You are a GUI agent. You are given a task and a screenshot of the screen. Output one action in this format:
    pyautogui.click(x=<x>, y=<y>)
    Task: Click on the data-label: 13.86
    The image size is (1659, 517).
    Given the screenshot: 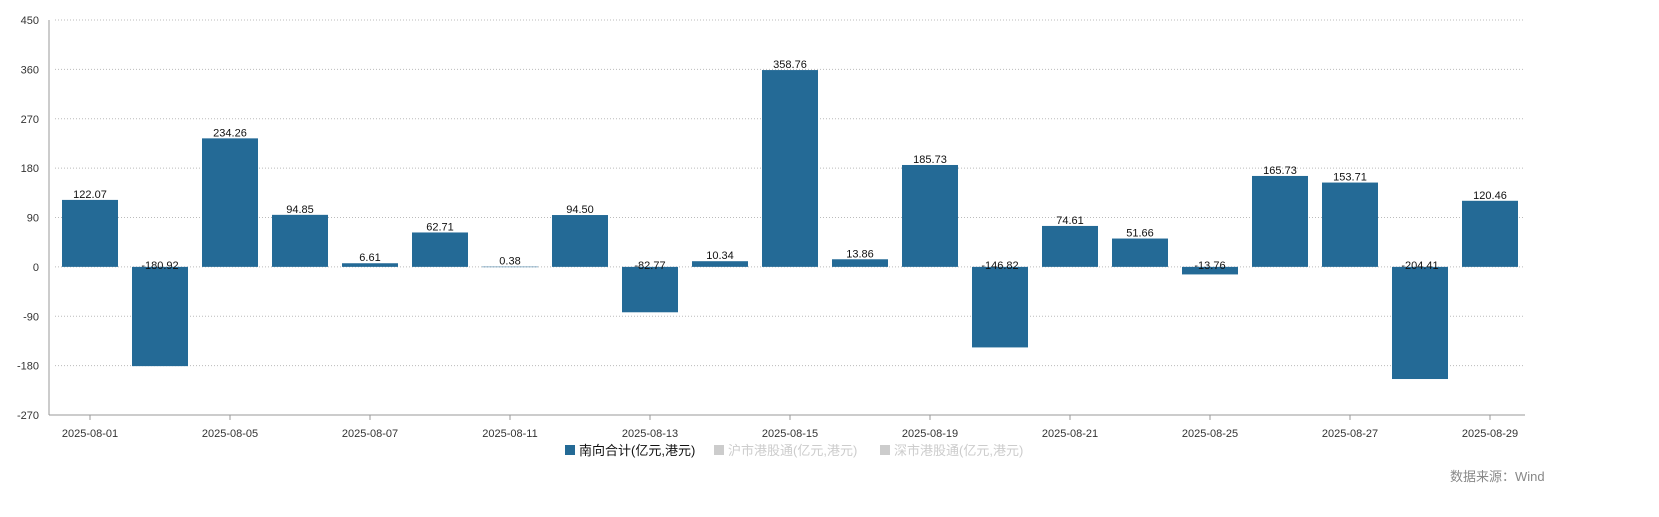 What is the action you would take?
    pyautogui.click(x=860, y=254)
    